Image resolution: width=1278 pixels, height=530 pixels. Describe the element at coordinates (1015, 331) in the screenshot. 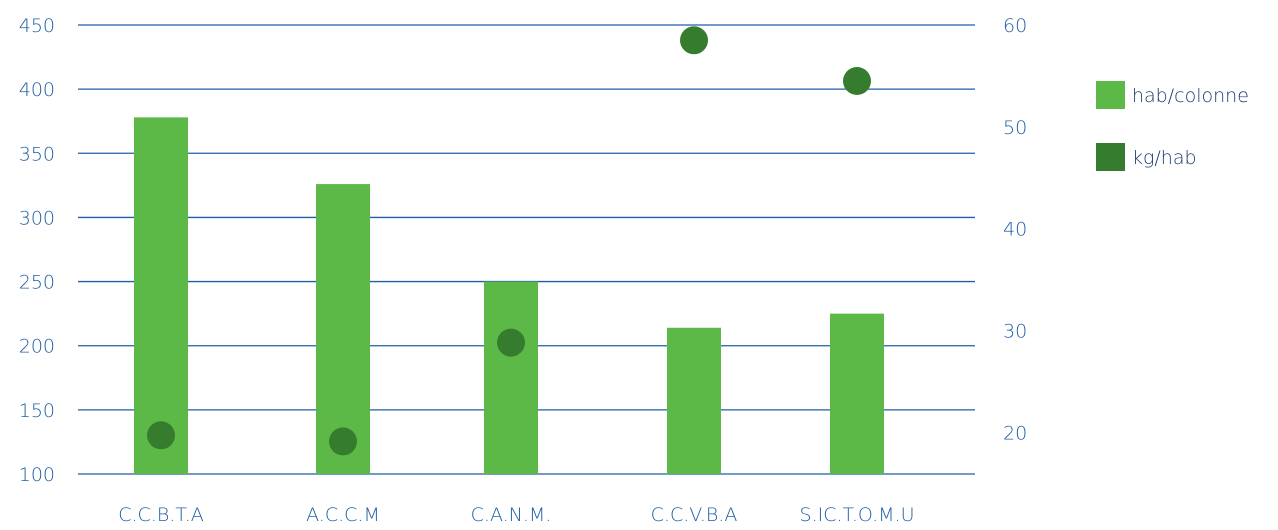

I see `right-tick-label: 30` at that location.